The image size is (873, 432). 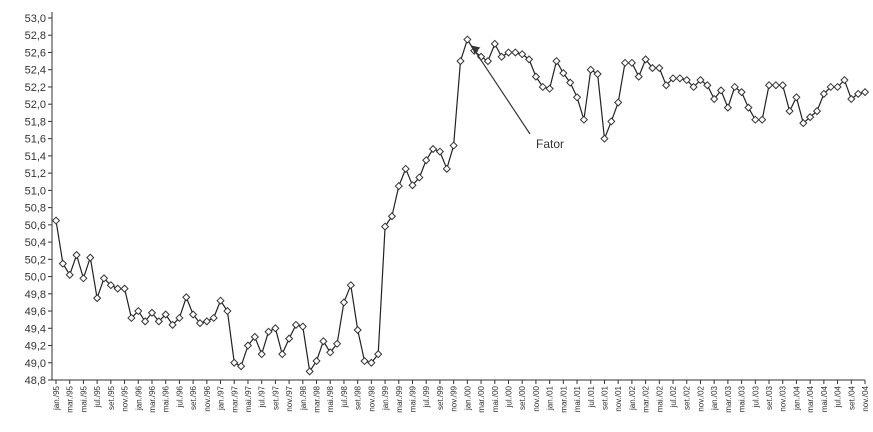 What do you see at coordinates (97, 396) in the screenshot?
I see `x-tick-label: jul./95` at bounding box center [97, 396].